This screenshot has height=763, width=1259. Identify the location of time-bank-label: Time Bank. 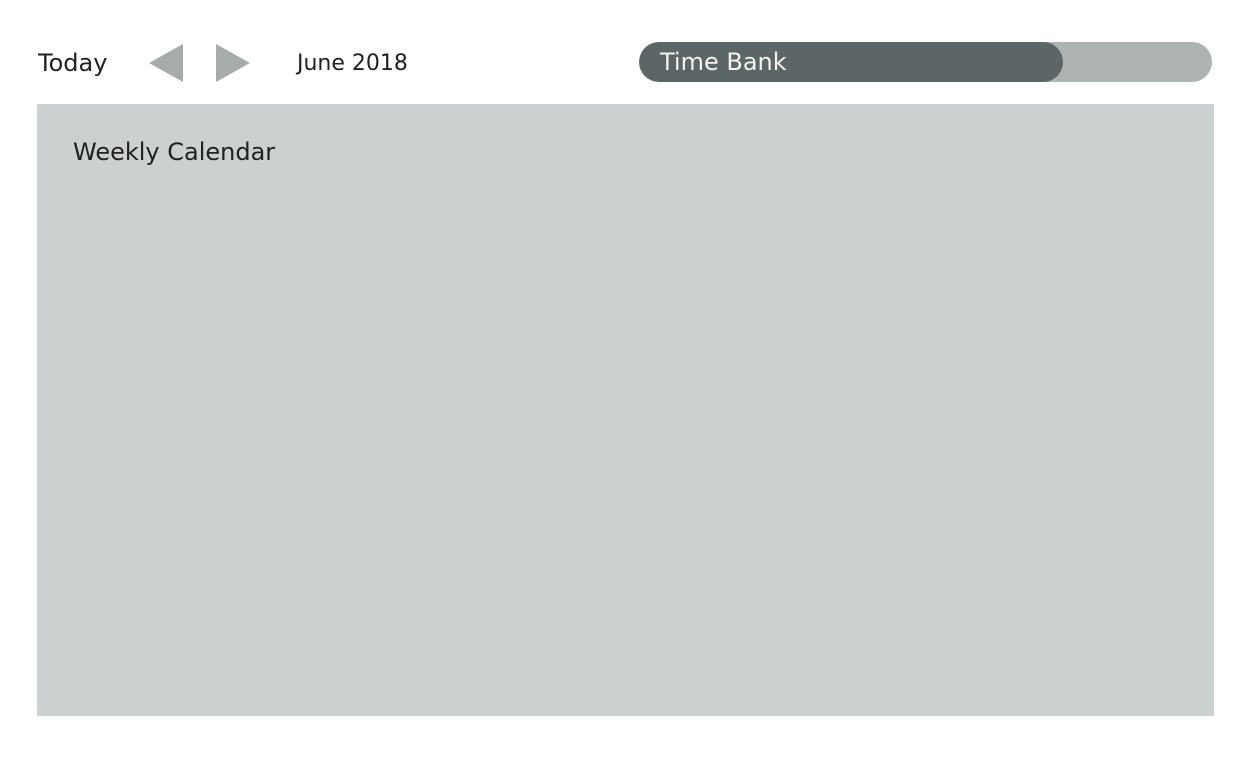
(723, 62).